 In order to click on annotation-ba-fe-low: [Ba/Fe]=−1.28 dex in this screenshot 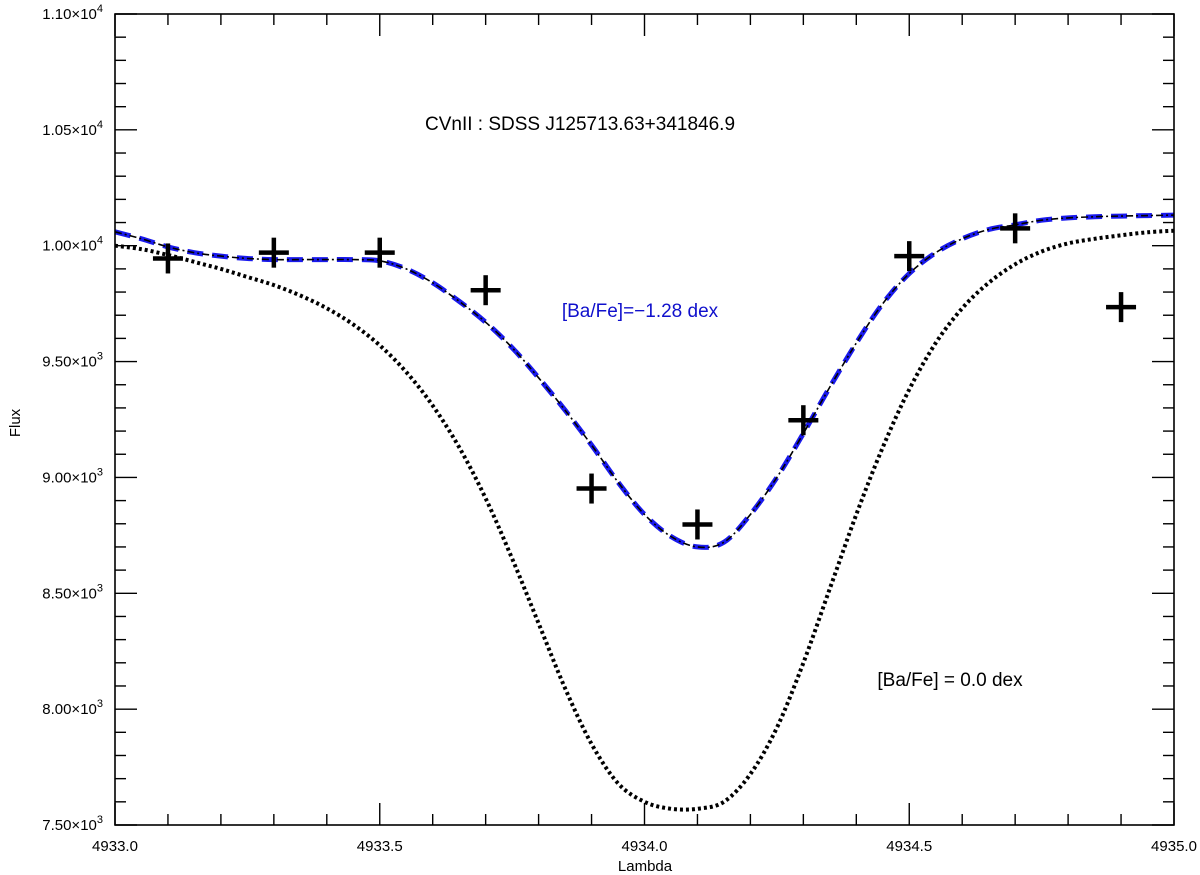, I will do `click(640, 311)`.